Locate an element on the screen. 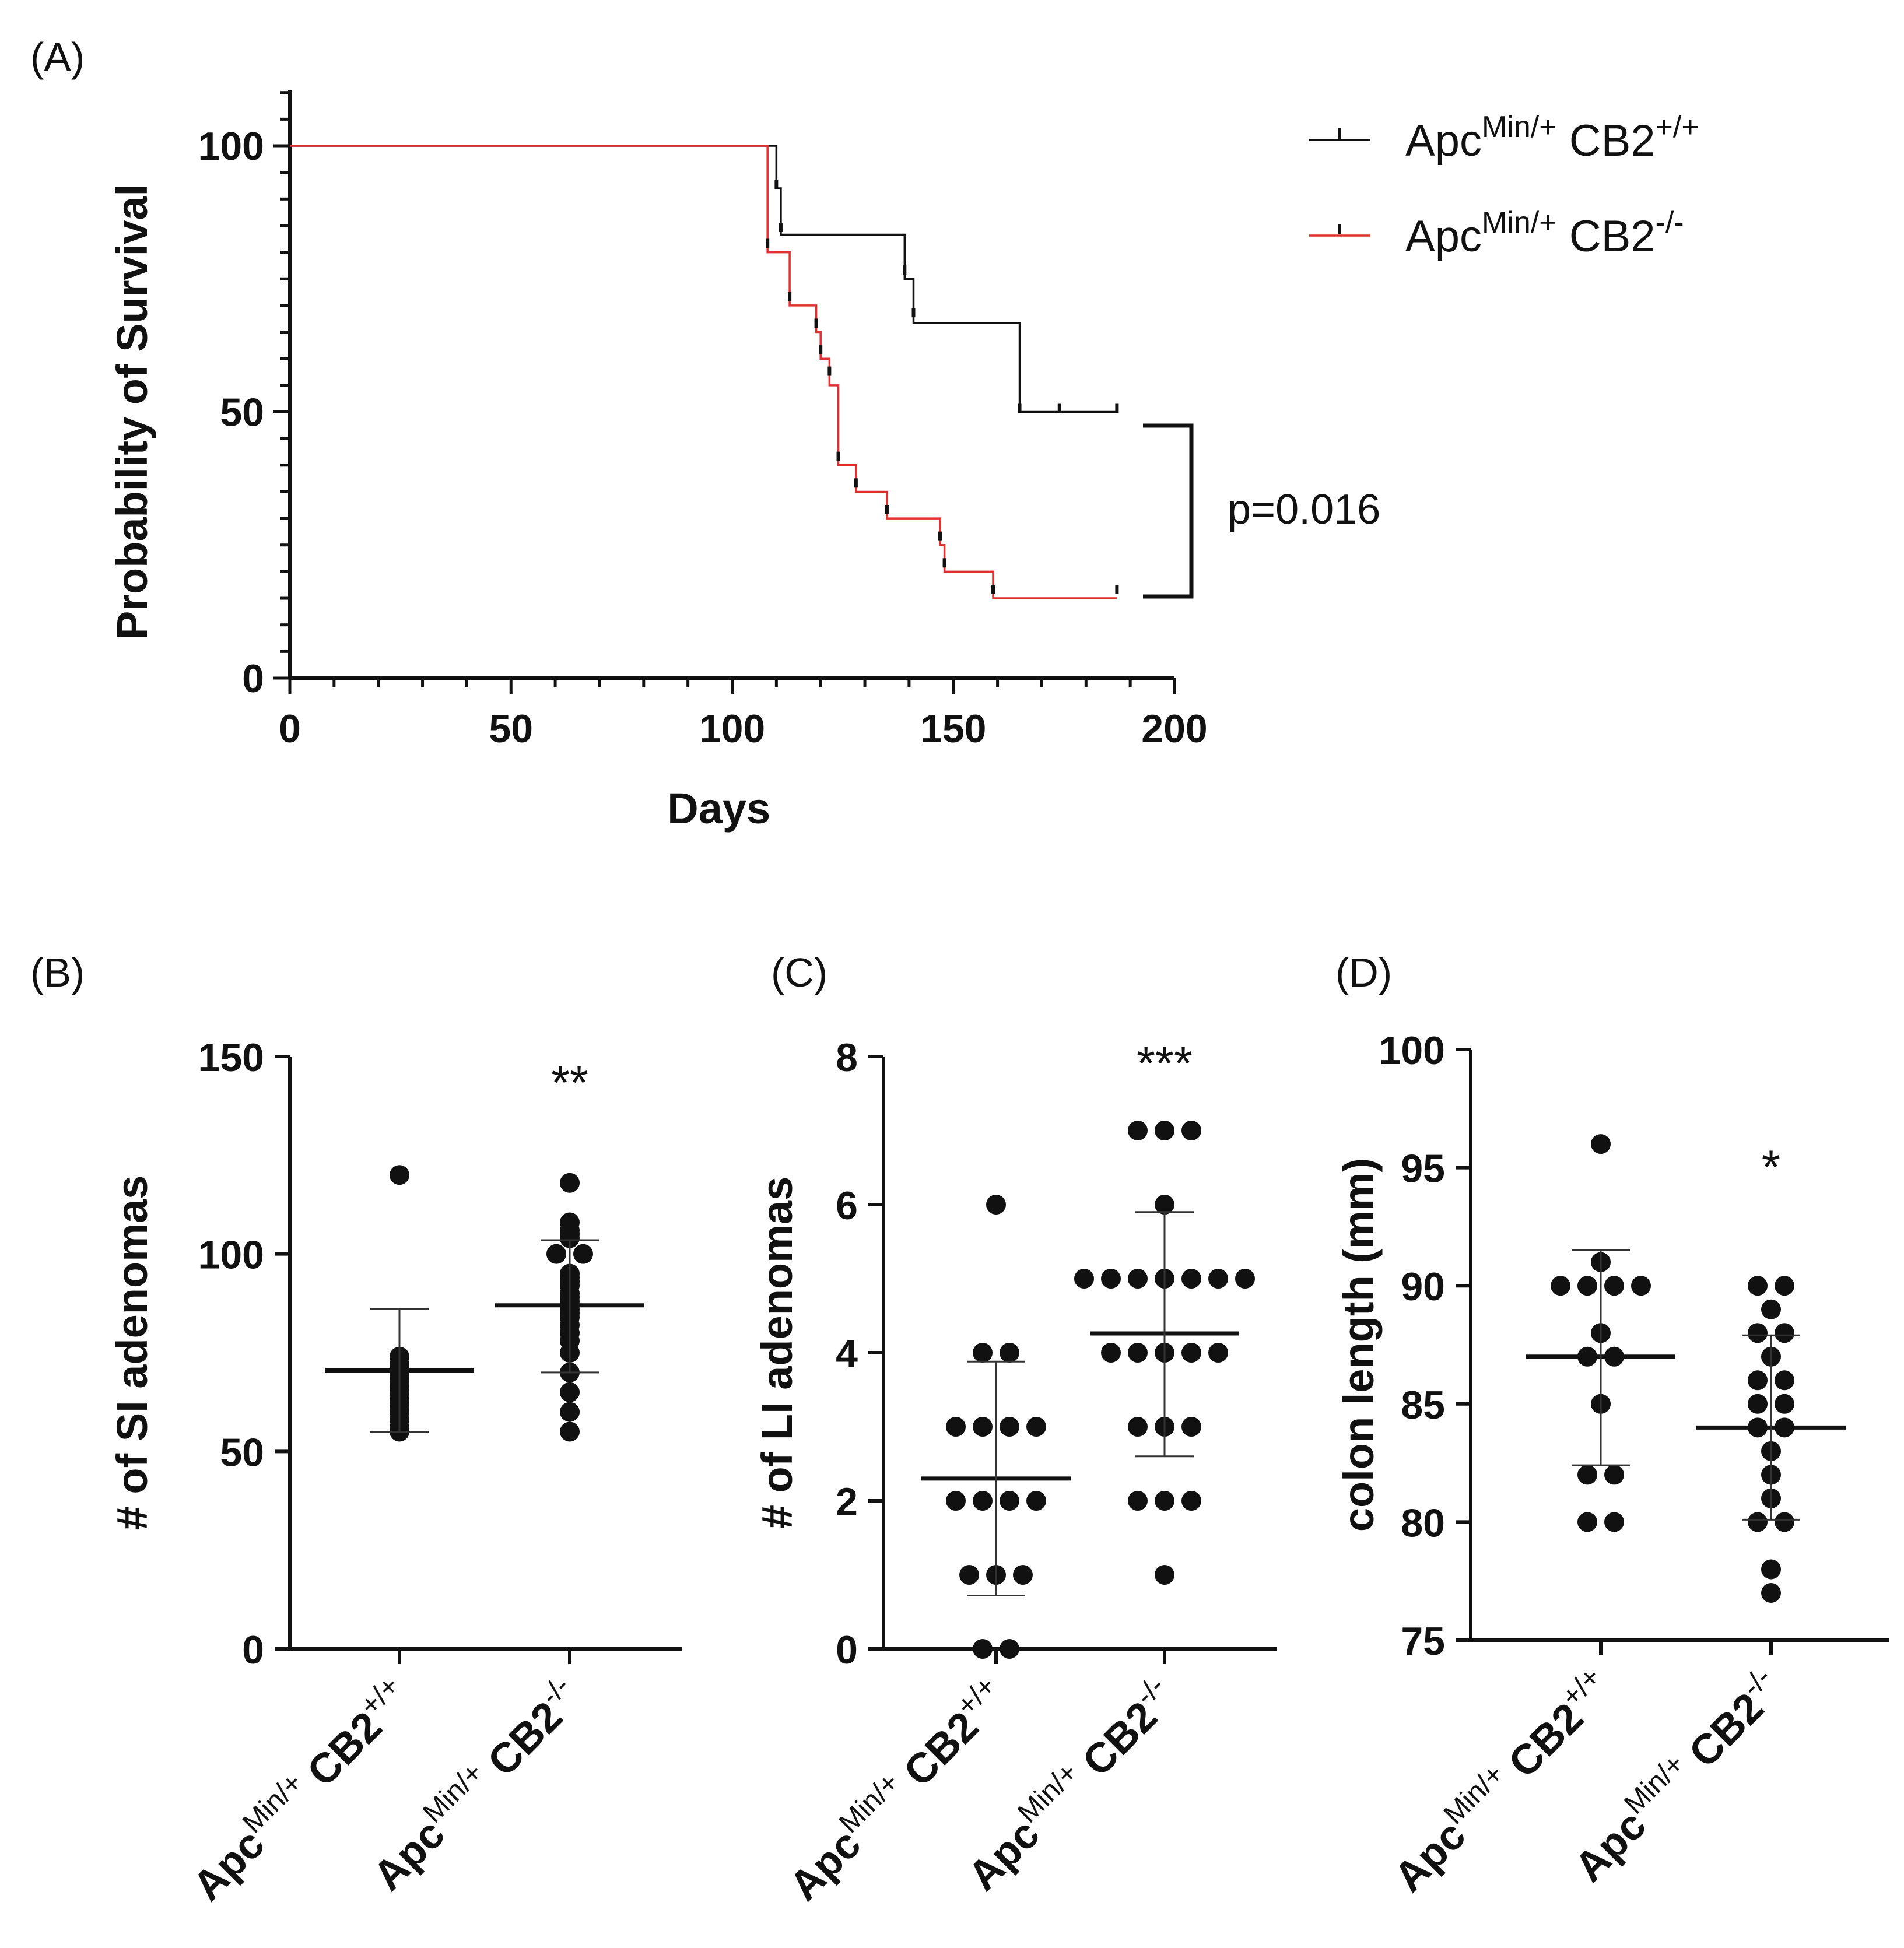 Image resolution: width=1904 pixels, height=1948 pixels. x-tick-label: 50 is located at coordinates (511, 729).